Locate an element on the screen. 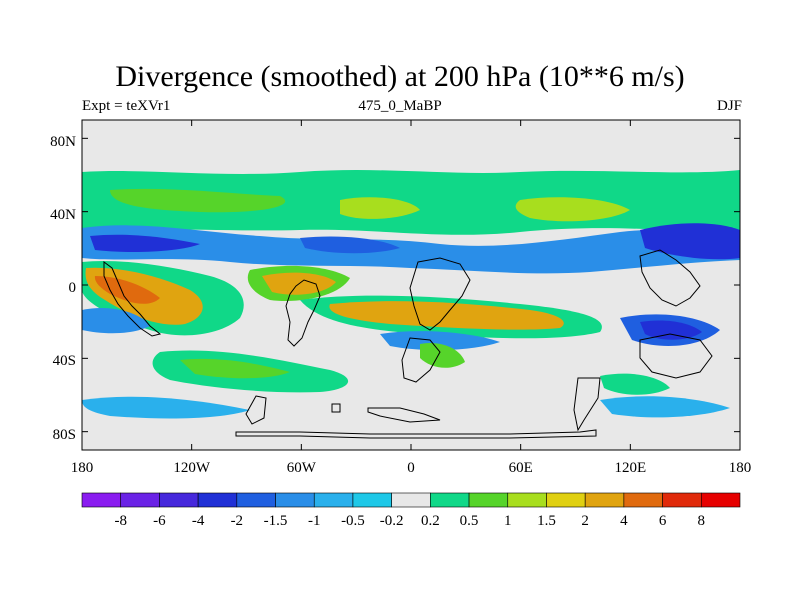 This screenshot has height=600, width=800. contour-patch-blue-atlantic-south is located at coordinates (440, 341).